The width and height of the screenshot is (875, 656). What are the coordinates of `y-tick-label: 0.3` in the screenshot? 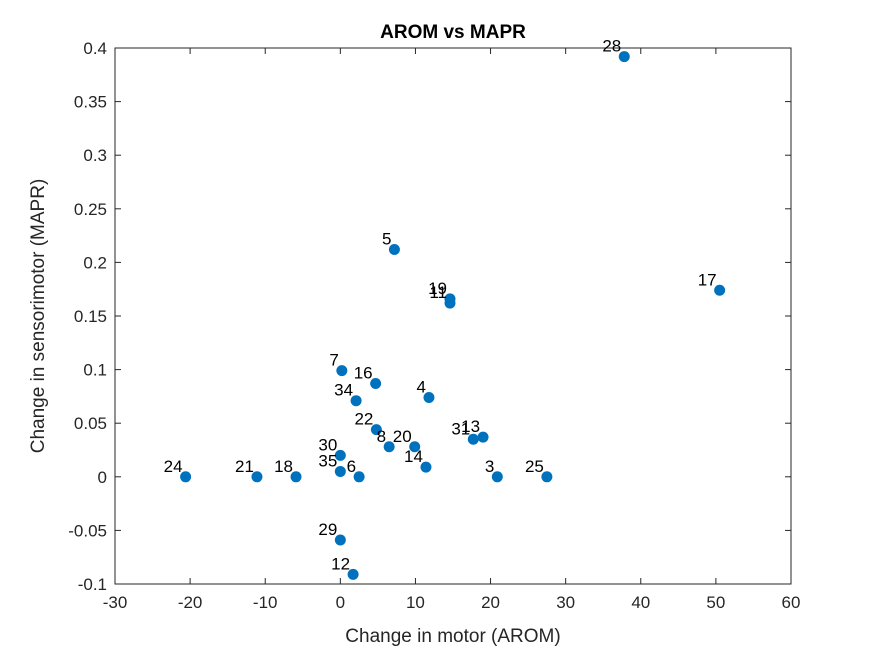 It's located at (95, 155).